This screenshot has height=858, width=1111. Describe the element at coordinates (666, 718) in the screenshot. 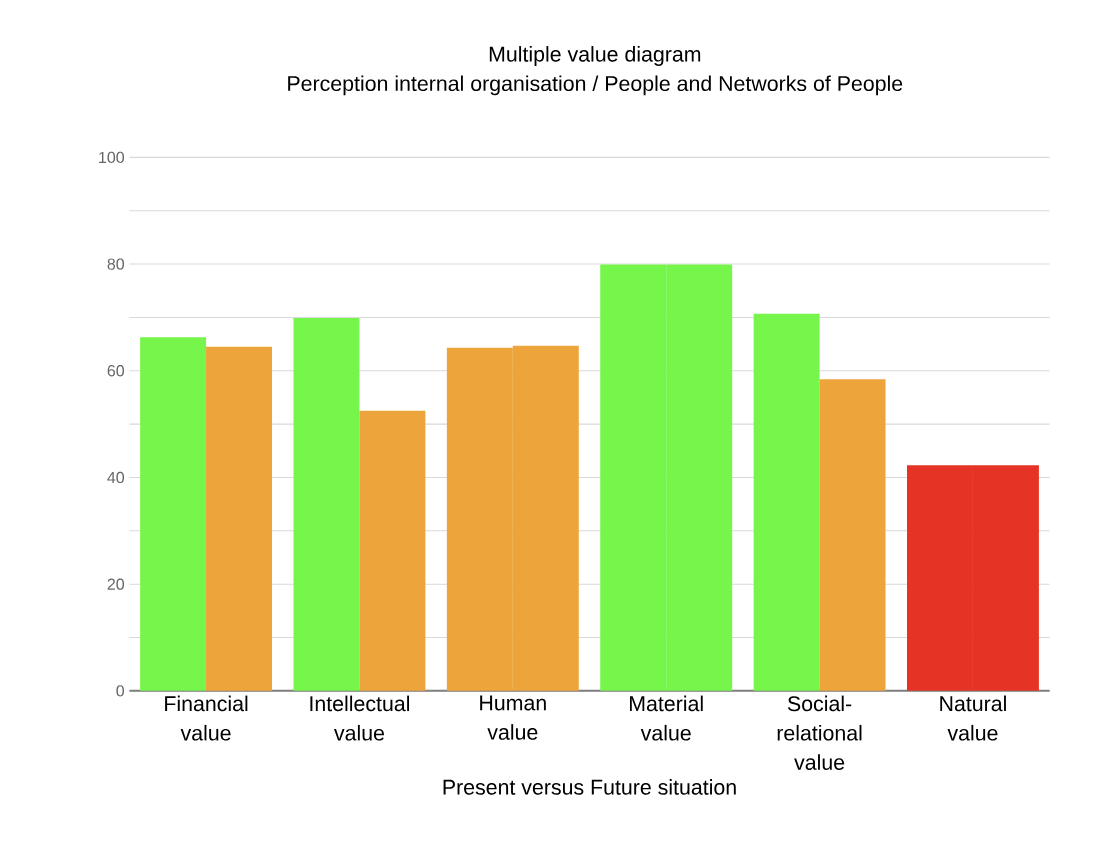

I see `x-tick-label: Material value` at that location.